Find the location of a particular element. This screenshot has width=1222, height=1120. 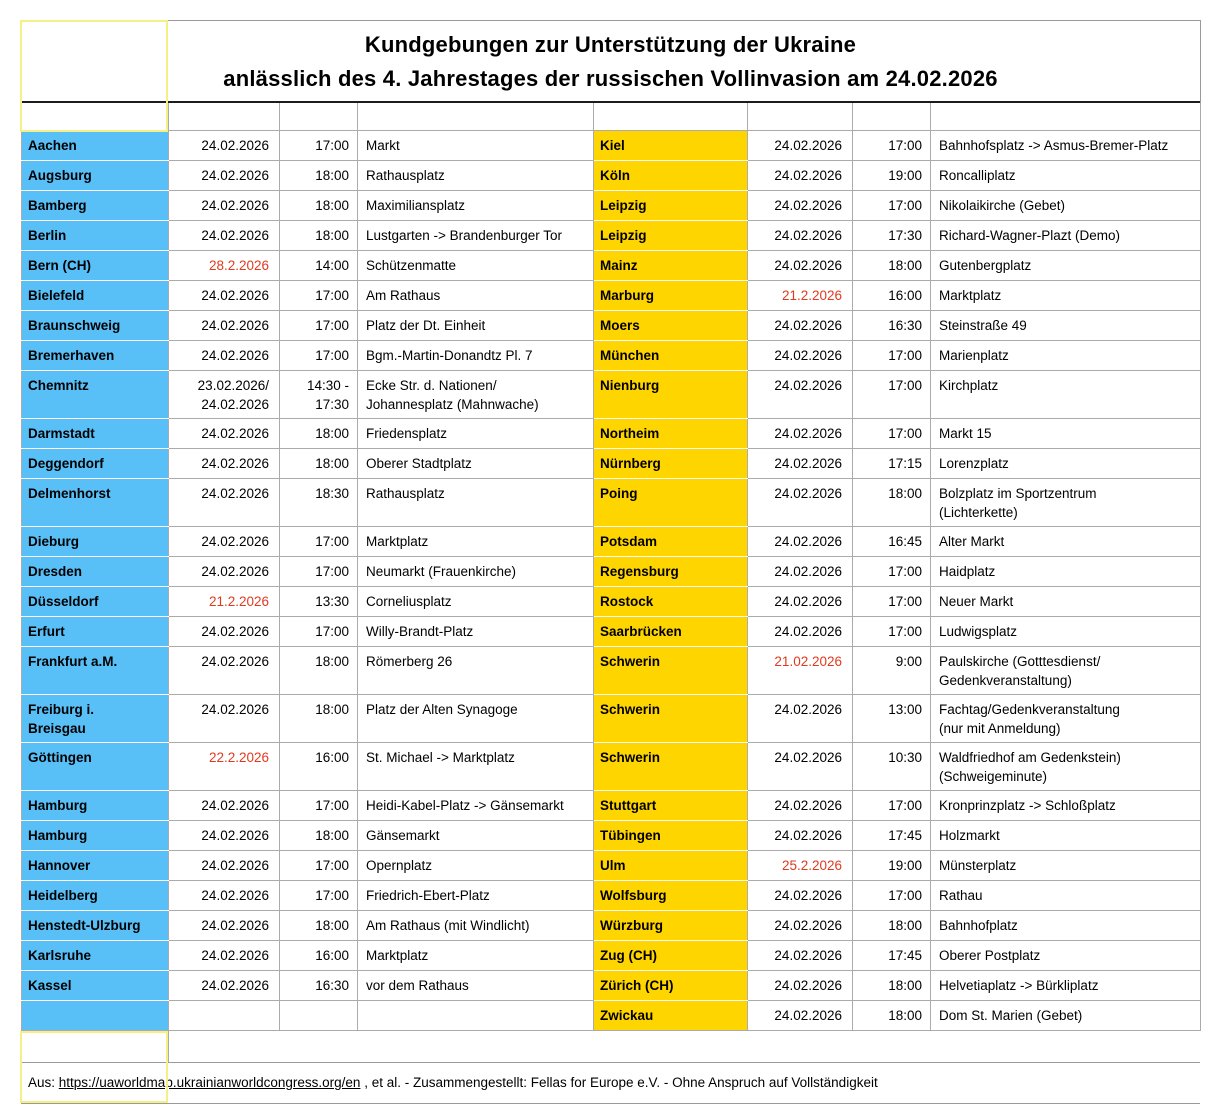

left-city-cell: Göttingen is located at coordinates (95, 766).